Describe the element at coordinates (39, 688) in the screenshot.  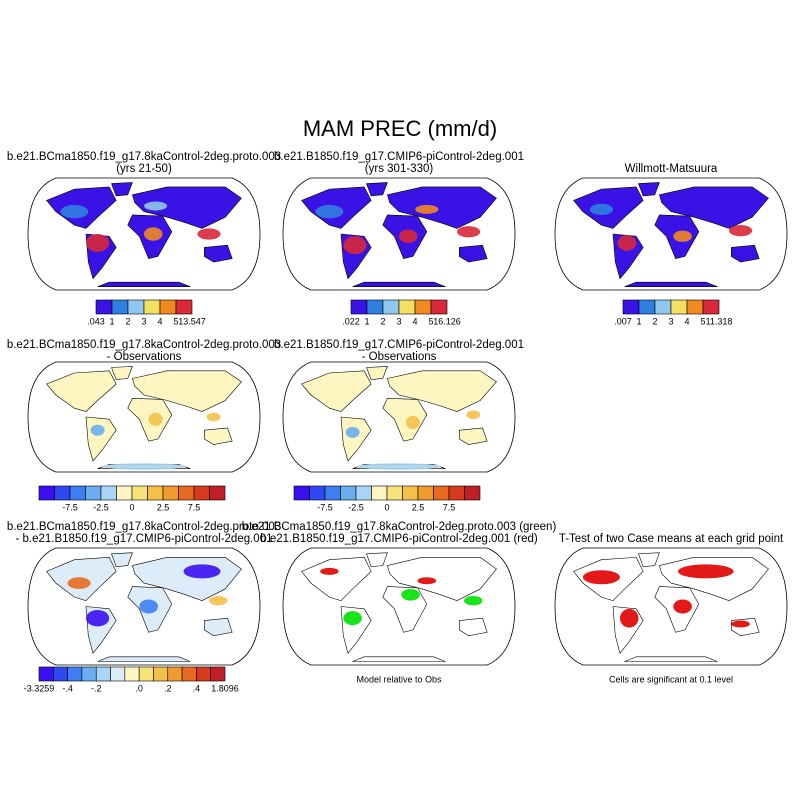
I see `colorbar-label: -3.3259` at that location.